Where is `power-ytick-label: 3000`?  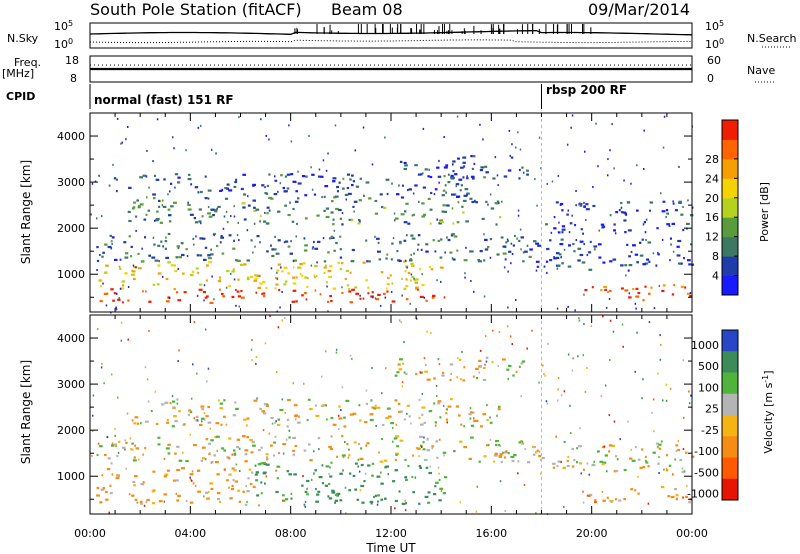 power-ytick-label: 3000 is located at coordinates (71, 182).